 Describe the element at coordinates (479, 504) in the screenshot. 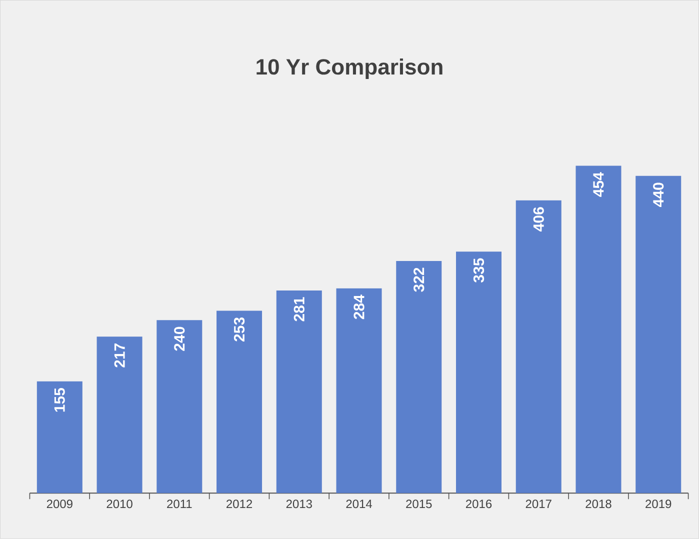

I see `x-tick-label: 2016` at that location.